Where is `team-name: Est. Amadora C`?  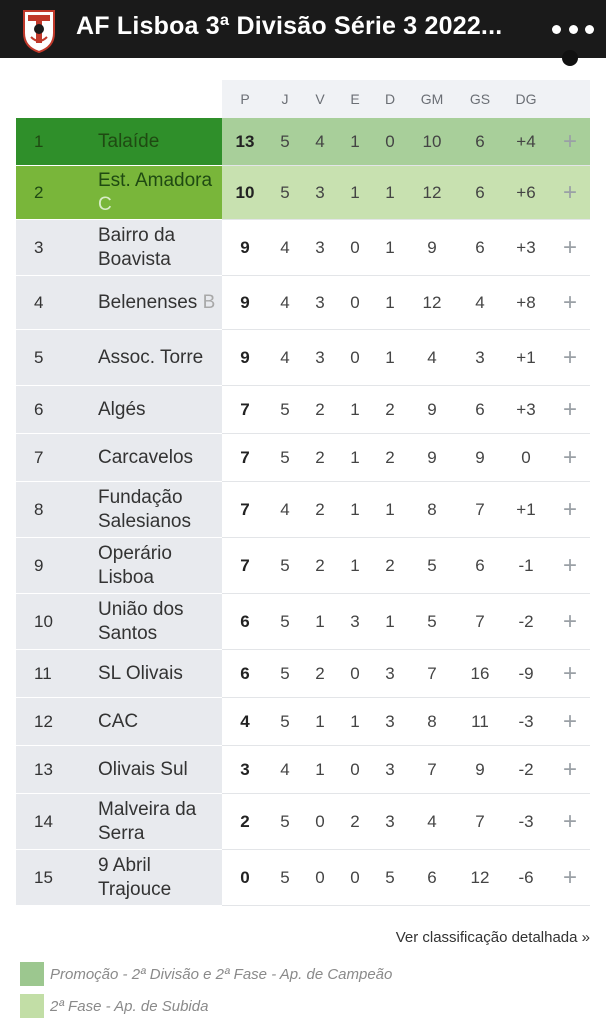
team-name: Est. Amadora C is located at coordinates (159, 192).